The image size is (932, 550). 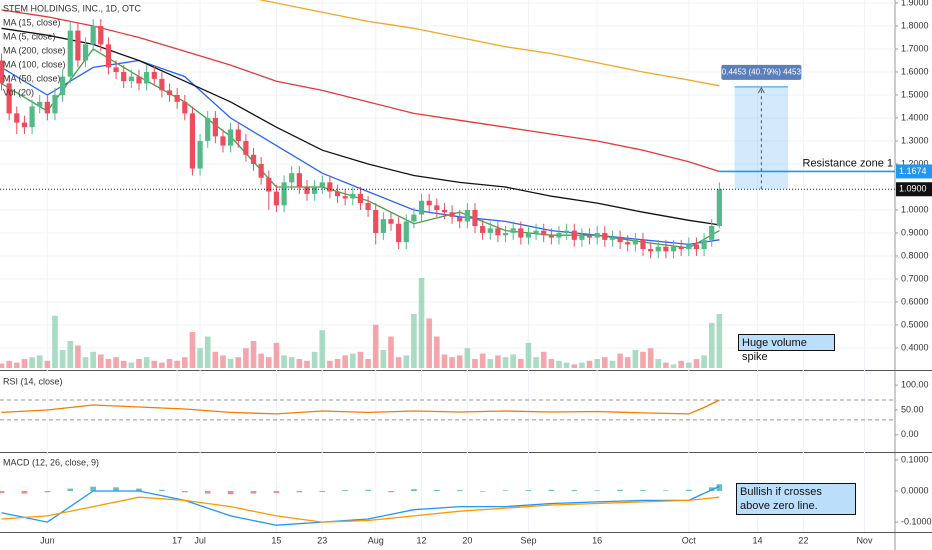 I want to click on legend-entry: MA (15, close), so click(x=32, y=22).